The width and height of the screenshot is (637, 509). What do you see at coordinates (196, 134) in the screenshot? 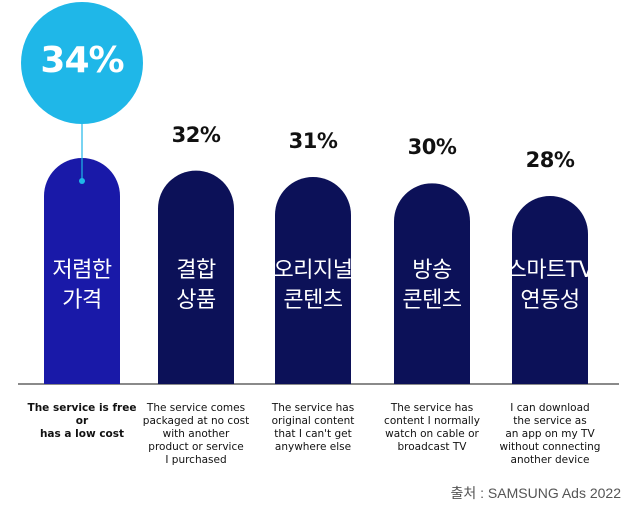
I see `bar-value-label: 32%` at bounding box center [196, 134].